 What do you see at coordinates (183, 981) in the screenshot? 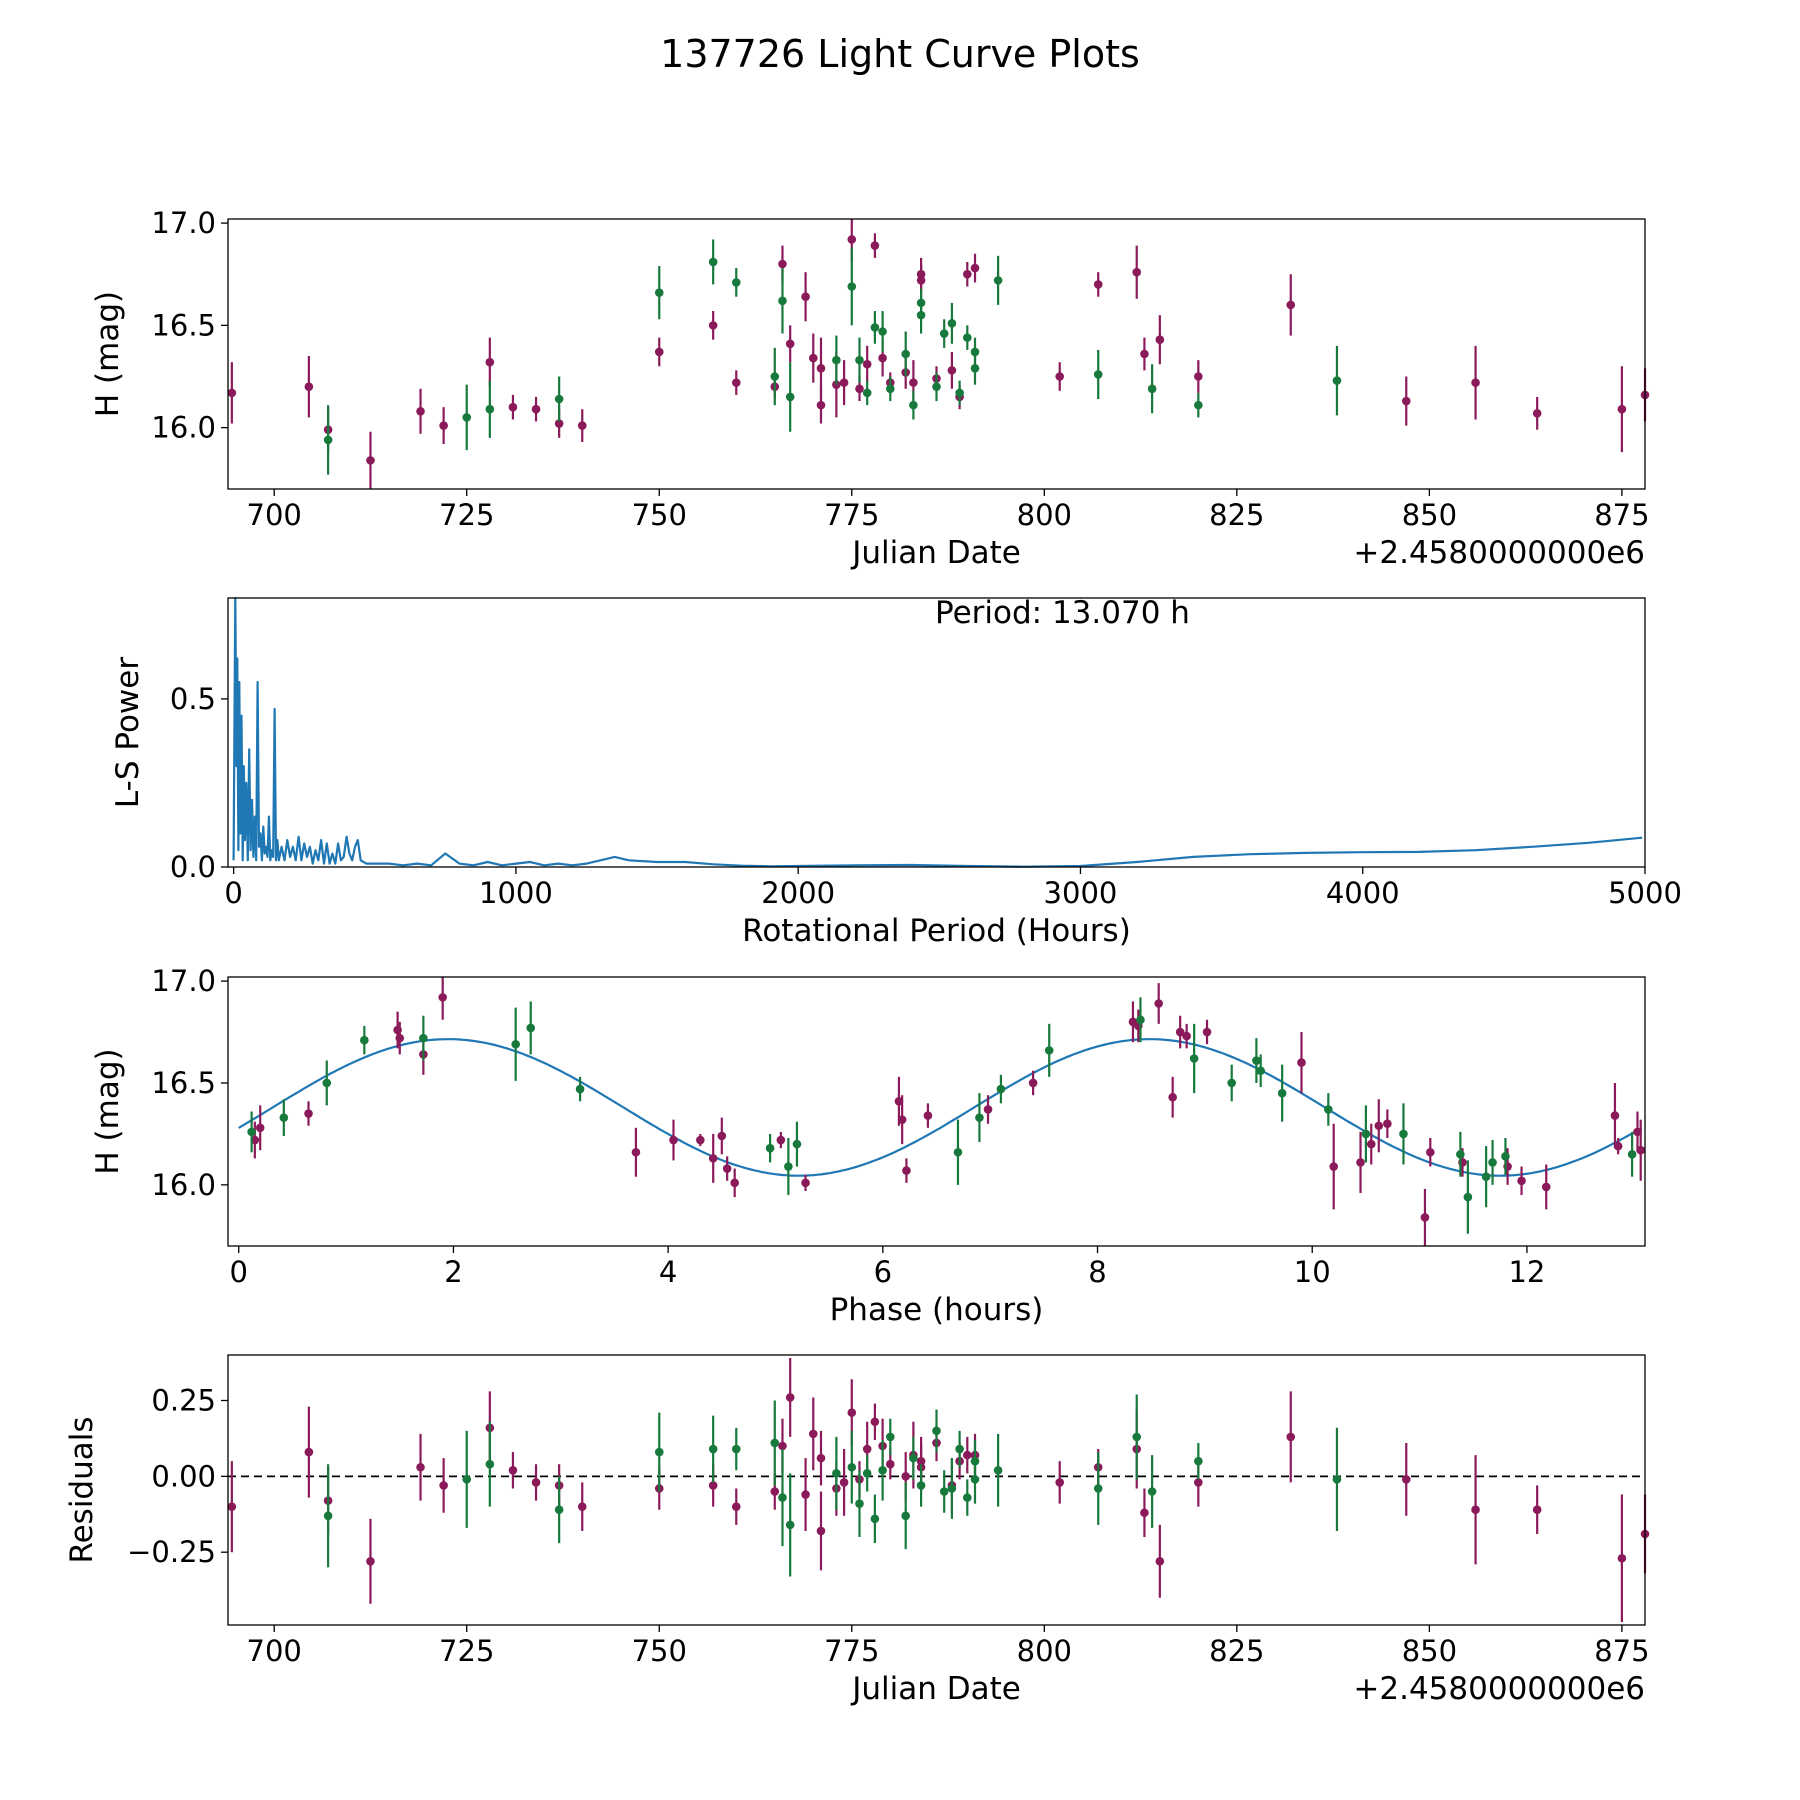
I see `phased-curve-ytick-label: 17.0` at bounding box center [183, 981].